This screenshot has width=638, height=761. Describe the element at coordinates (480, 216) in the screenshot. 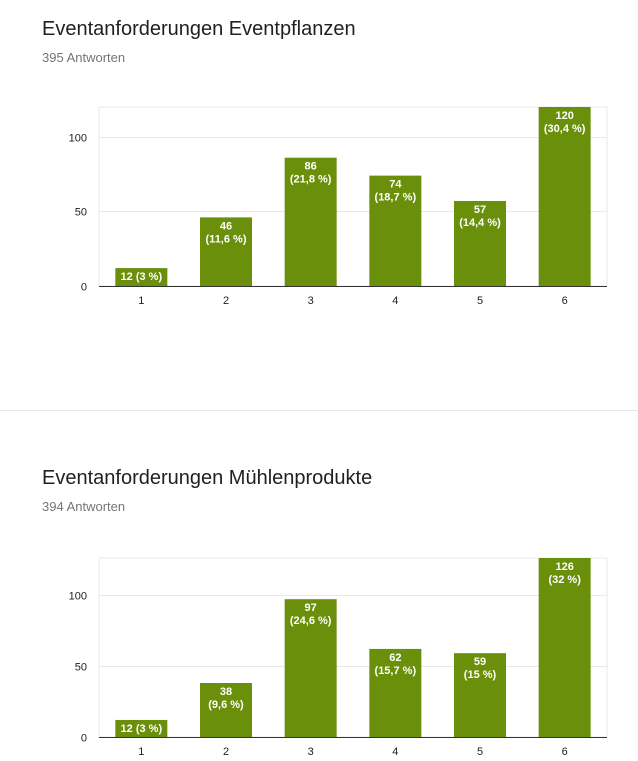

I see `bar-value-label: 57 (14,4 %)` at that location.